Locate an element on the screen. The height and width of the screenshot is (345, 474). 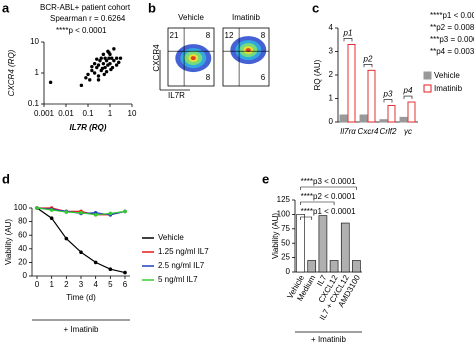
panel-letter: b is located at coordinates (152, 7).